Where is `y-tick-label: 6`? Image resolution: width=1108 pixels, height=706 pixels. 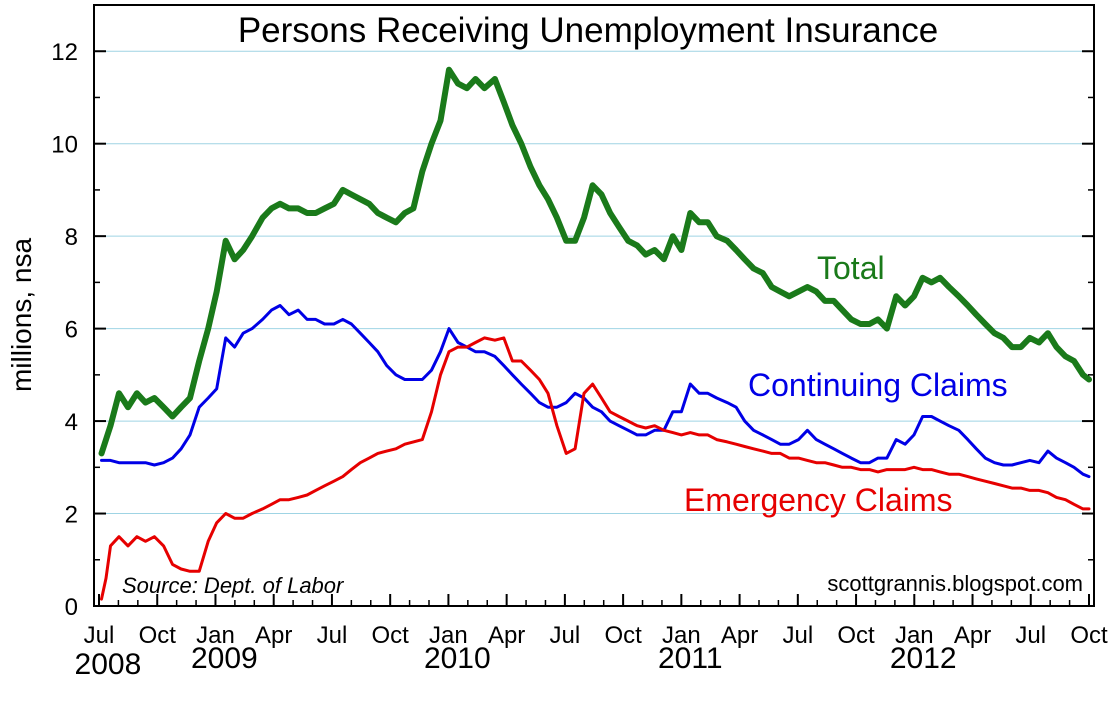
y-tick-label: 6 is located at coordinates (71, 330).